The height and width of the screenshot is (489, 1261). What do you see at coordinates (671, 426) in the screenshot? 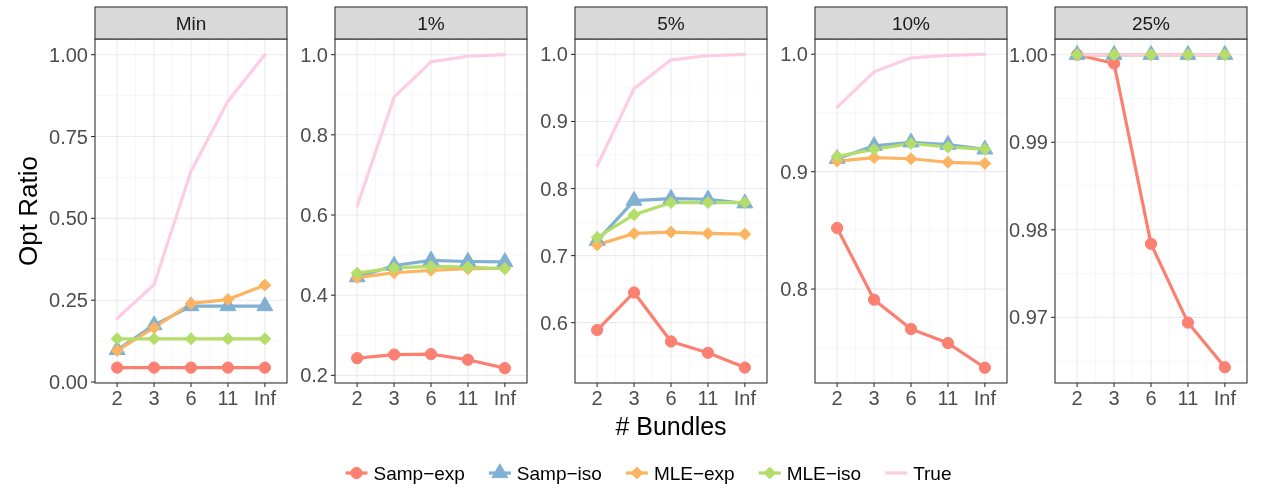
I see `x-axis-title: # Bundles` at bounding box center [671, 426].